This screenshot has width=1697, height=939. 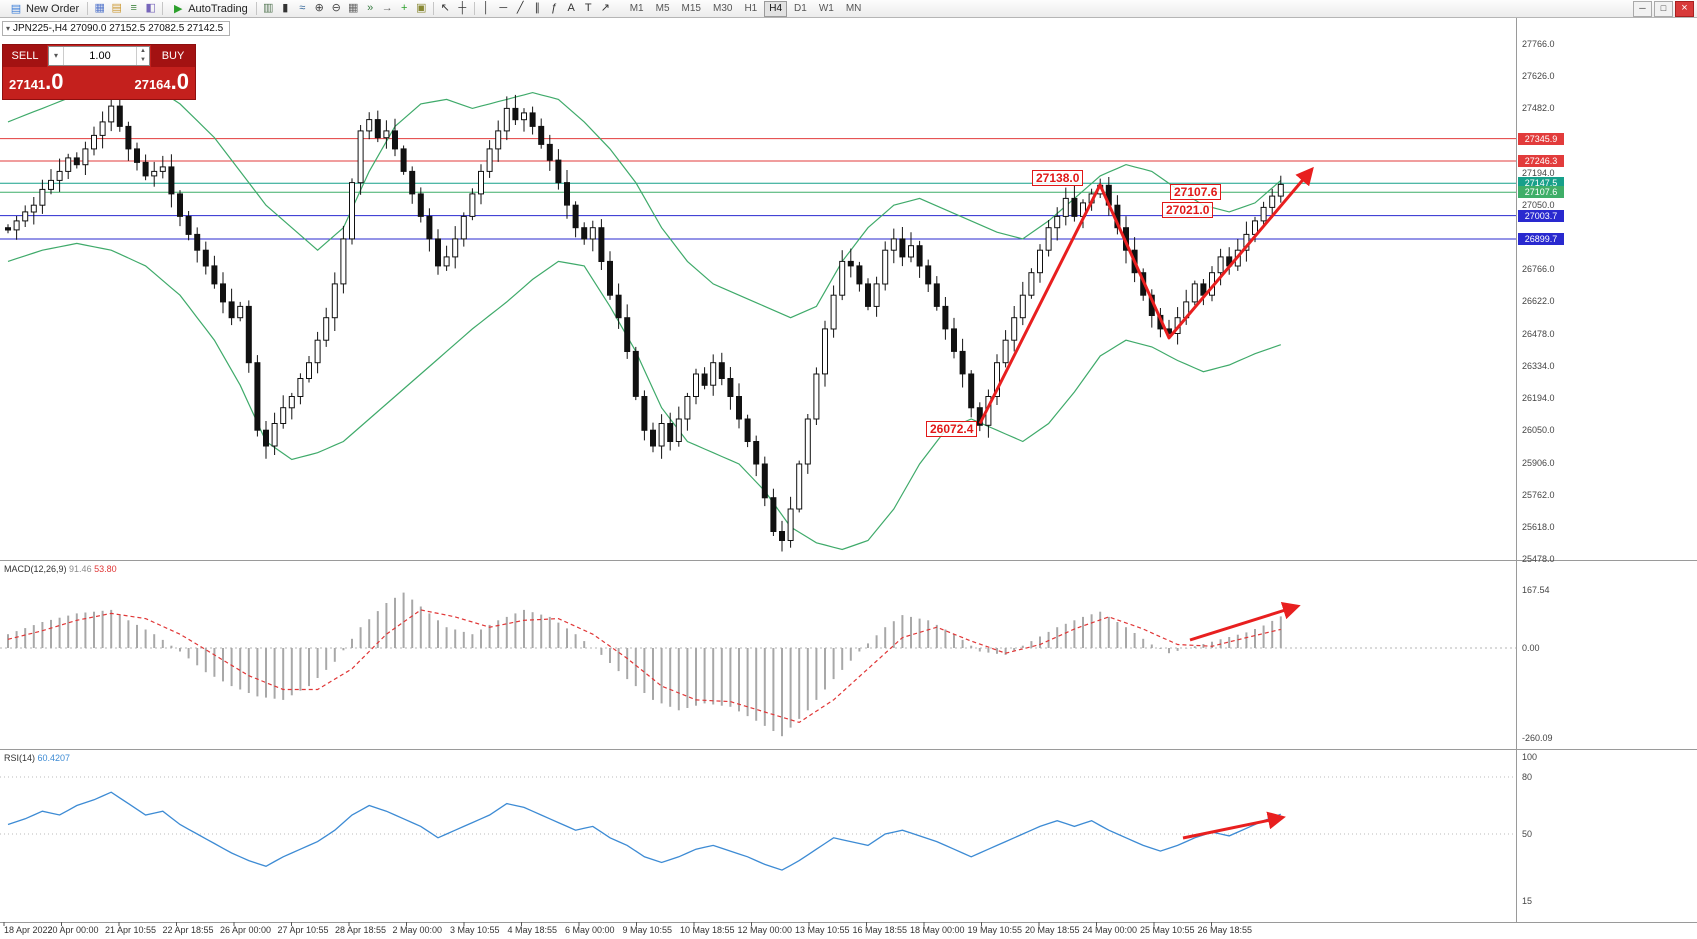 What do you see at coordinates (188, 930) in the screenshot?
I see `time-axis-label: 22 Apr 18:55` at bounding box center [188, 930].